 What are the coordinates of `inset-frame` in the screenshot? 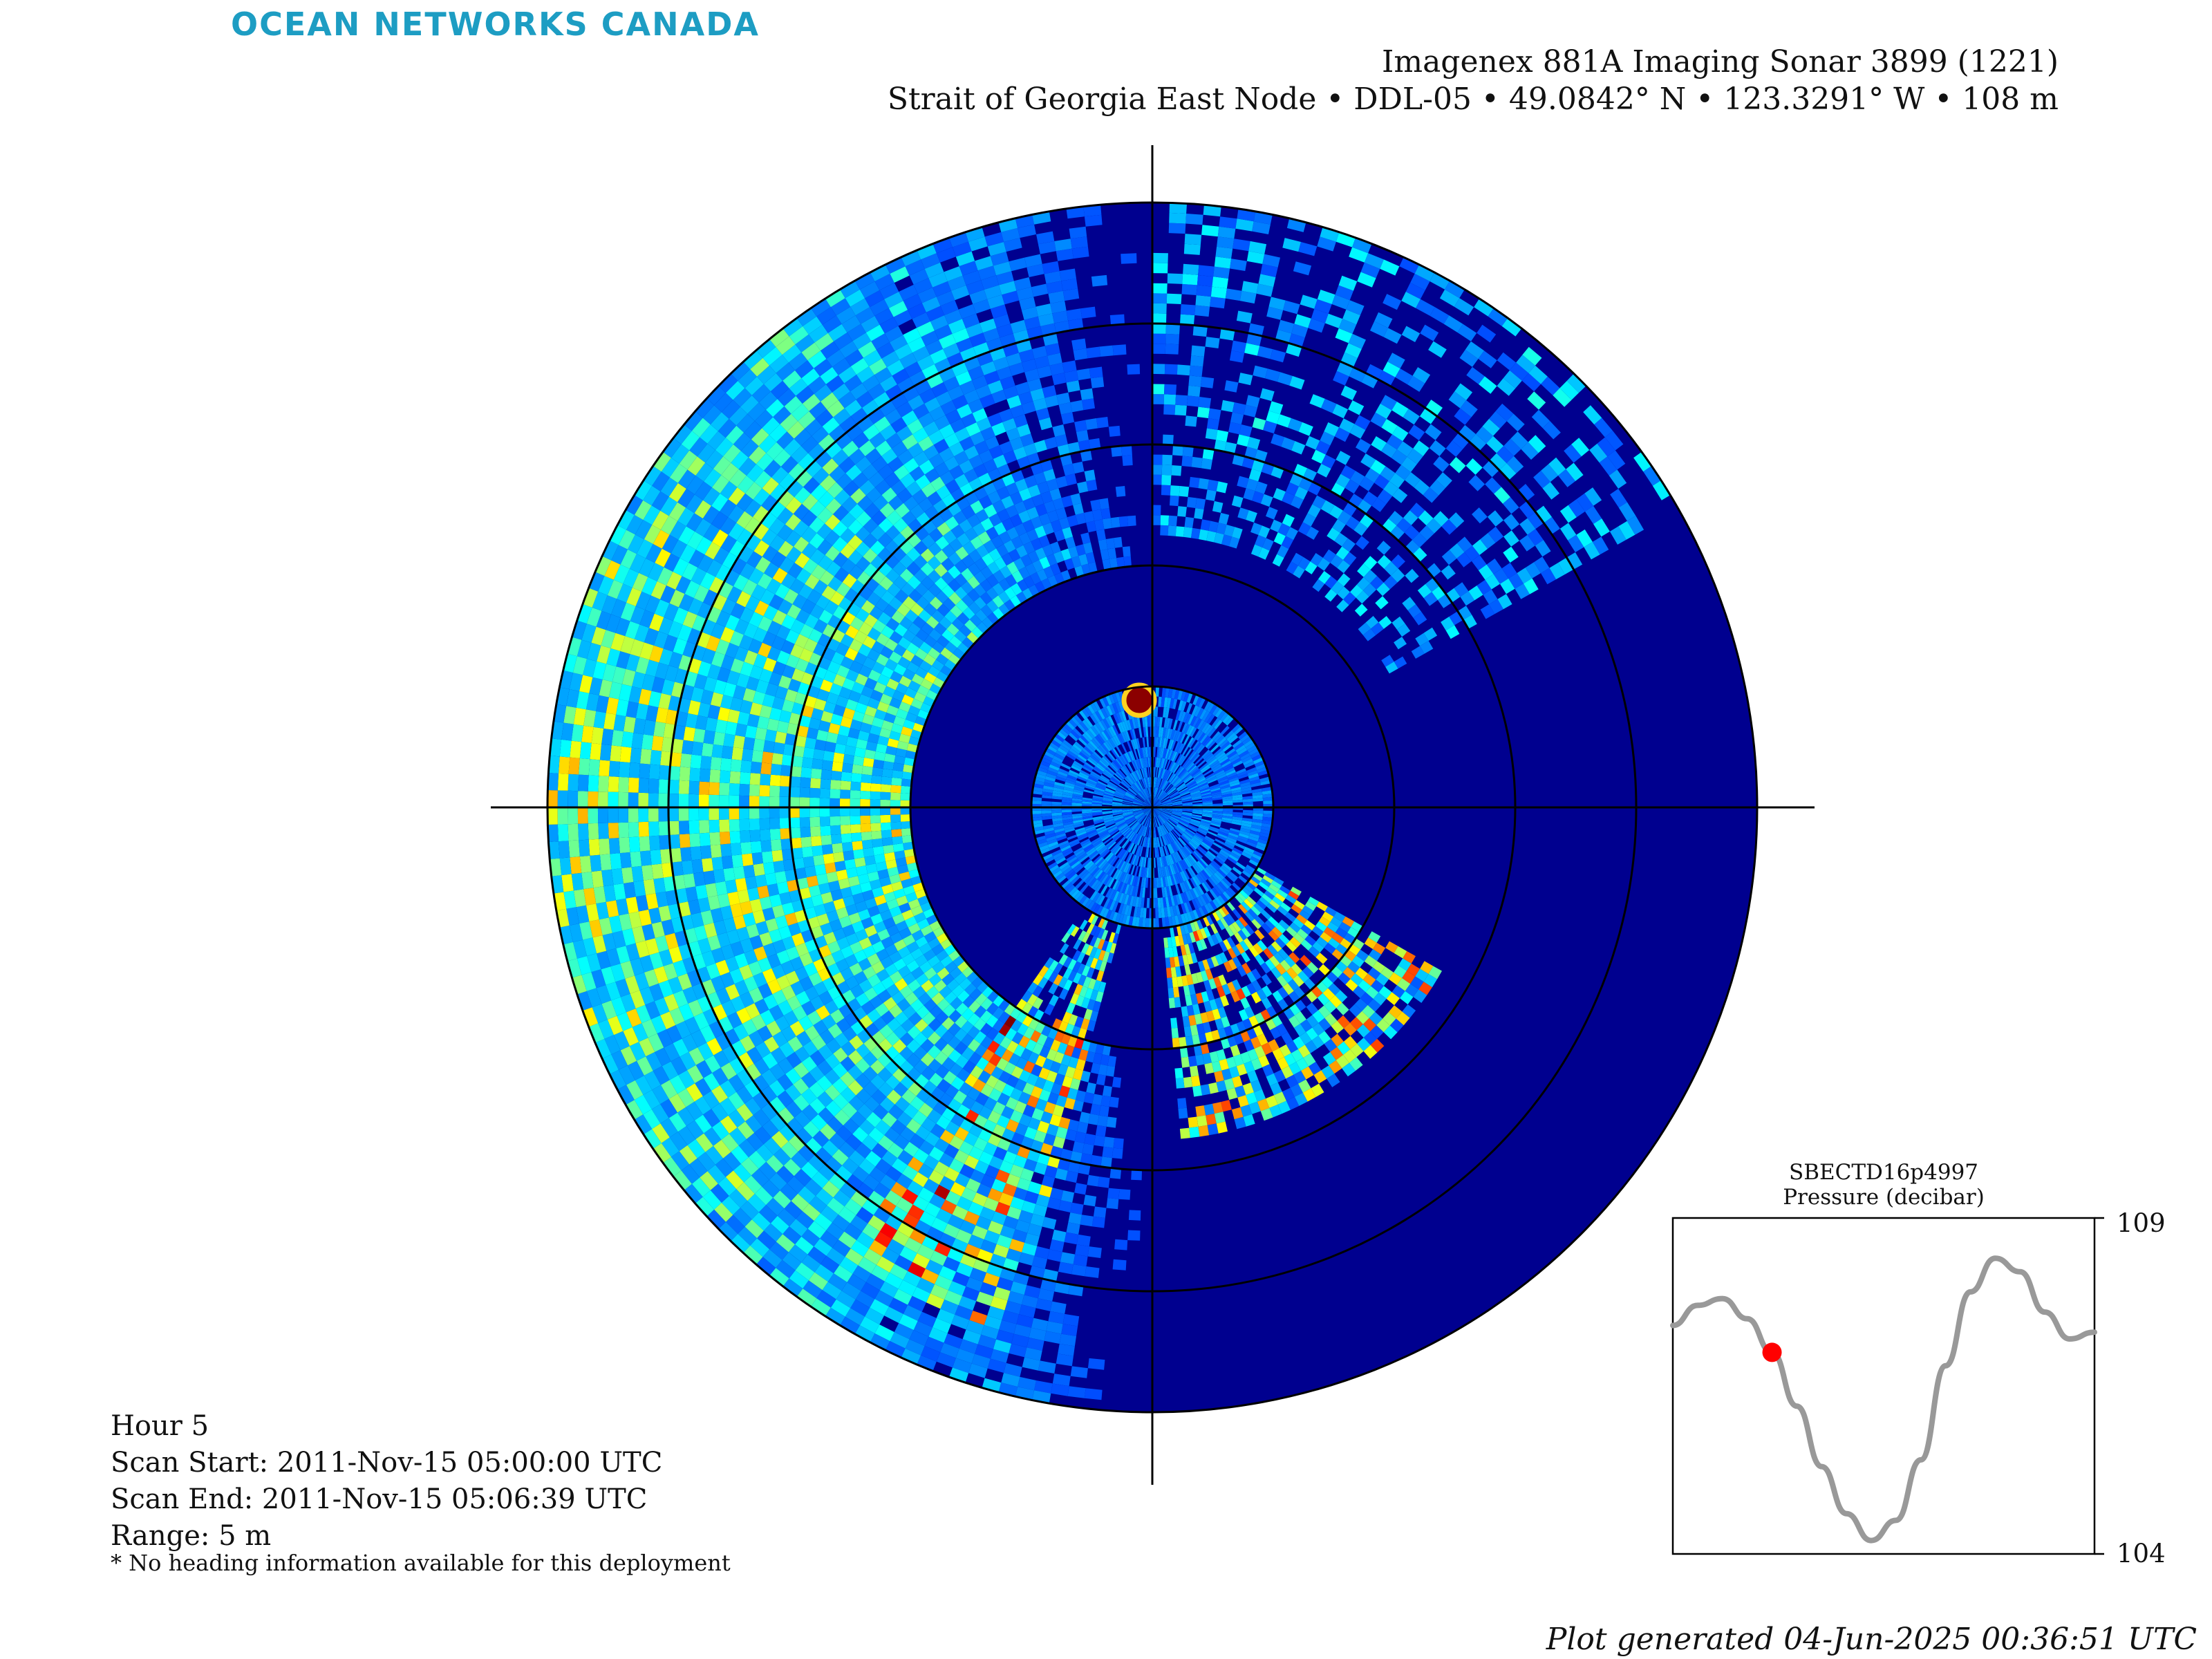 It's located at (1883, 1386).